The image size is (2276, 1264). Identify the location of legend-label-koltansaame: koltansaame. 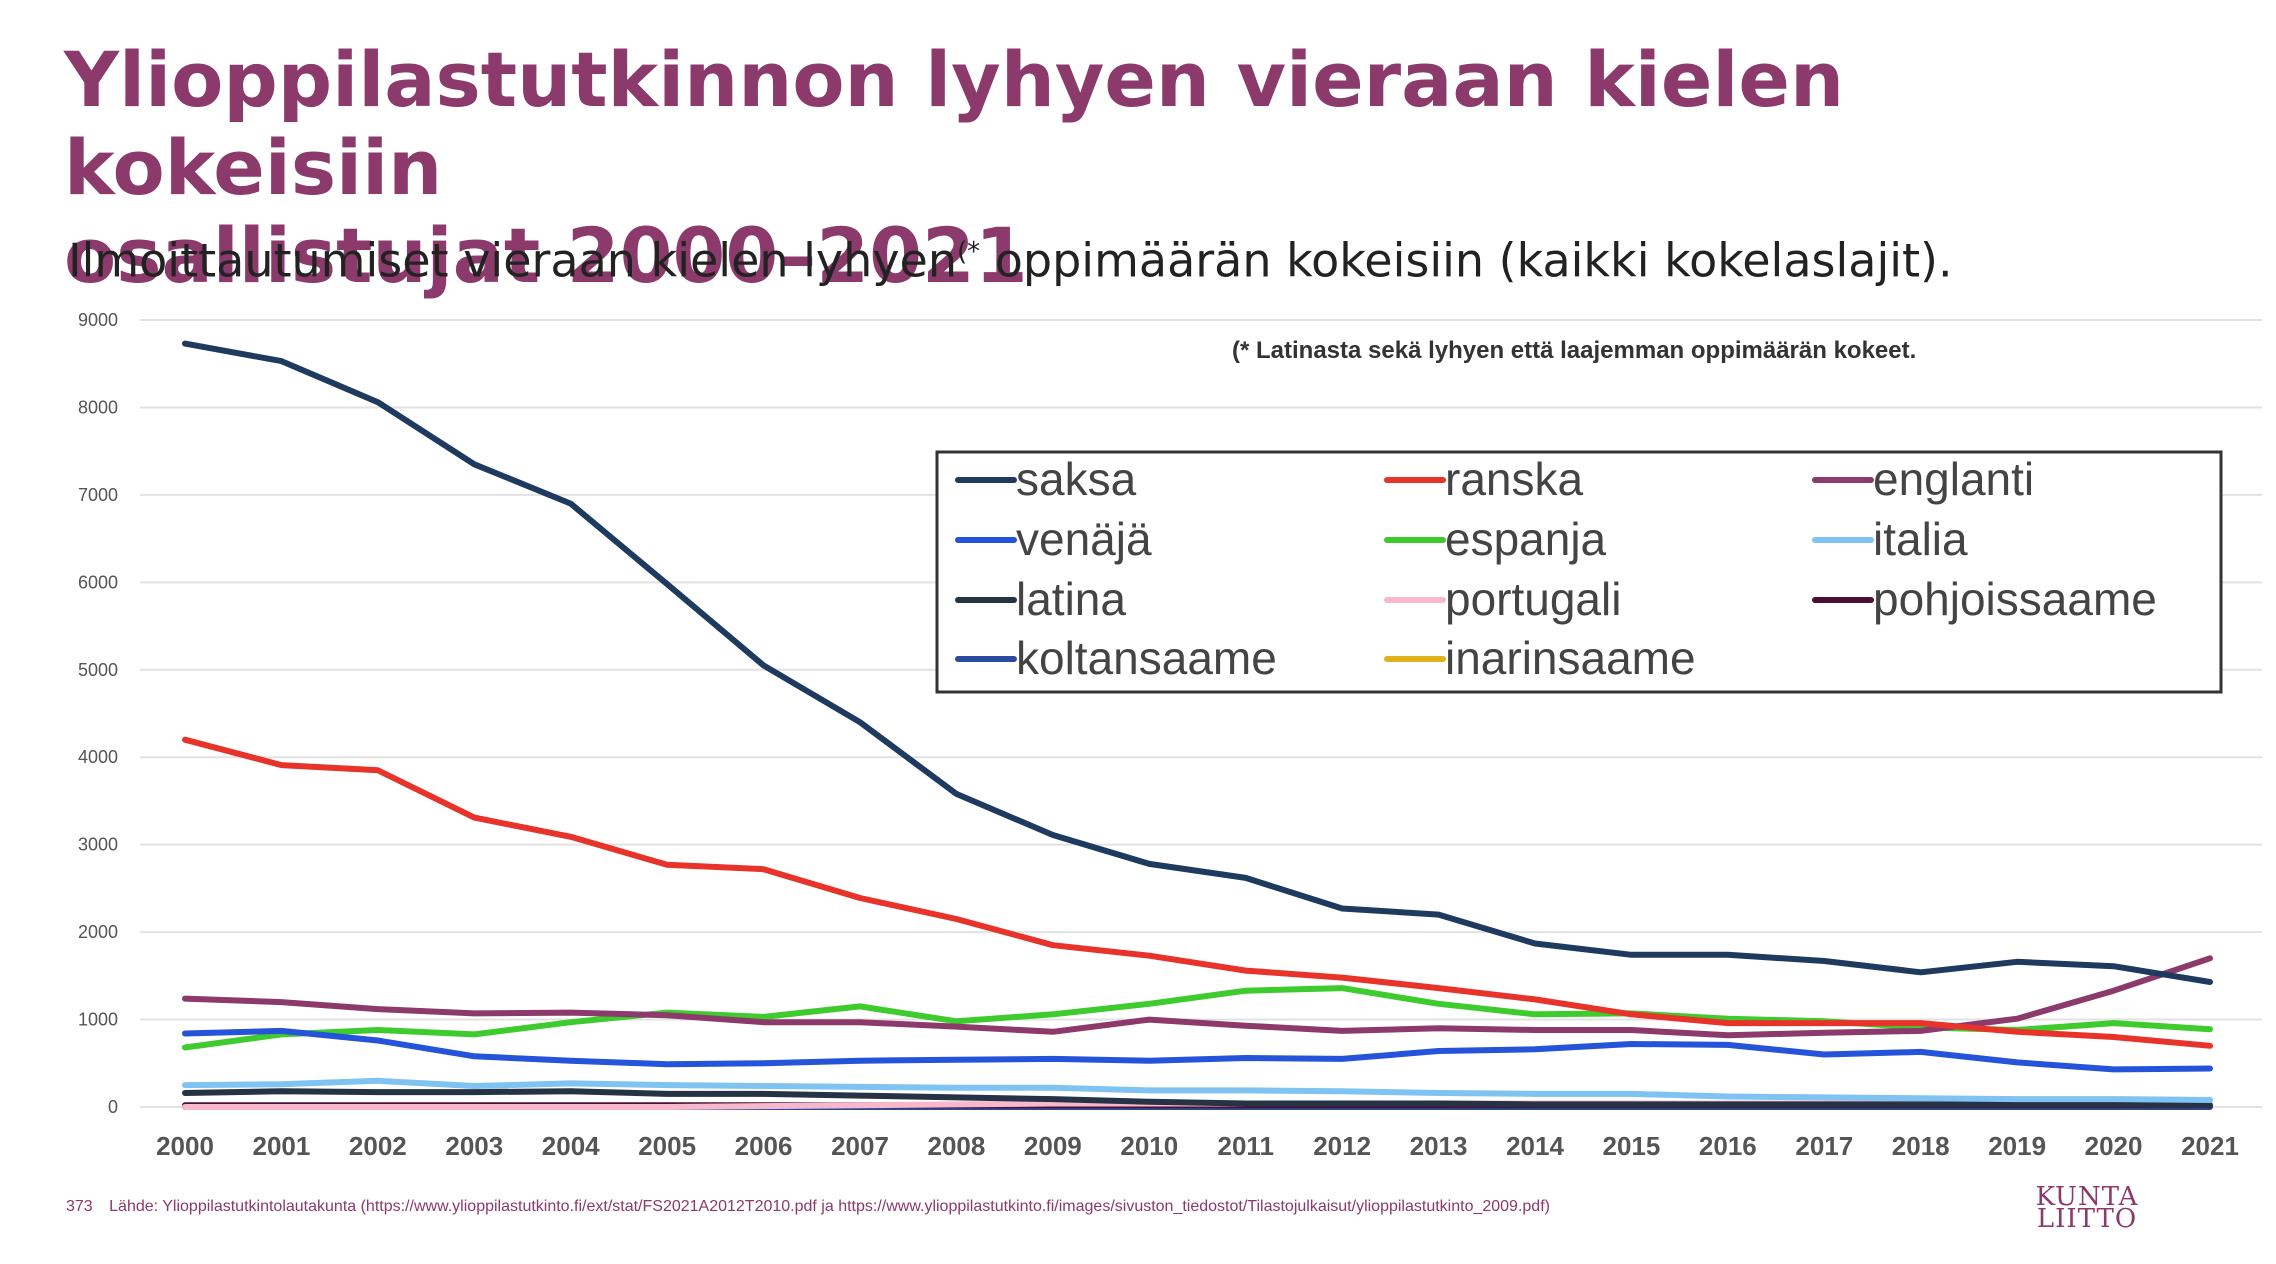
(1146, 658).